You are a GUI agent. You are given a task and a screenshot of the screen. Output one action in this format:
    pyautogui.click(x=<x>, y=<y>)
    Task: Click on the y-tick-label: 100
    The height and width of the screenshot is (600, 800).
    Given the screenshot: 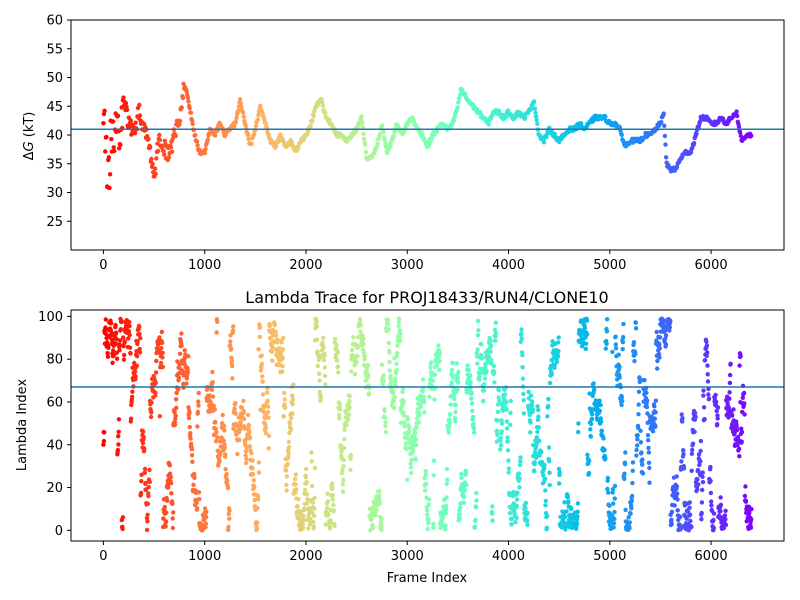 What is the action you would take?
    pyautogui.click(x=50, y=317)
    